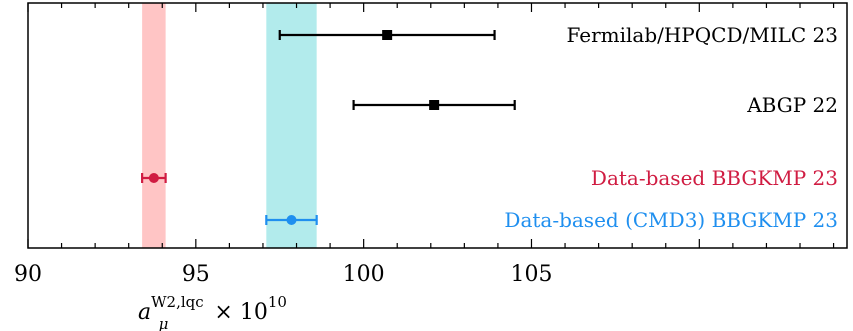 This screenshot has width=853, height=331. Describe the element at coordinates (792, 105) in the screenshot. I see `entry-label: ABGP 22` at that location.